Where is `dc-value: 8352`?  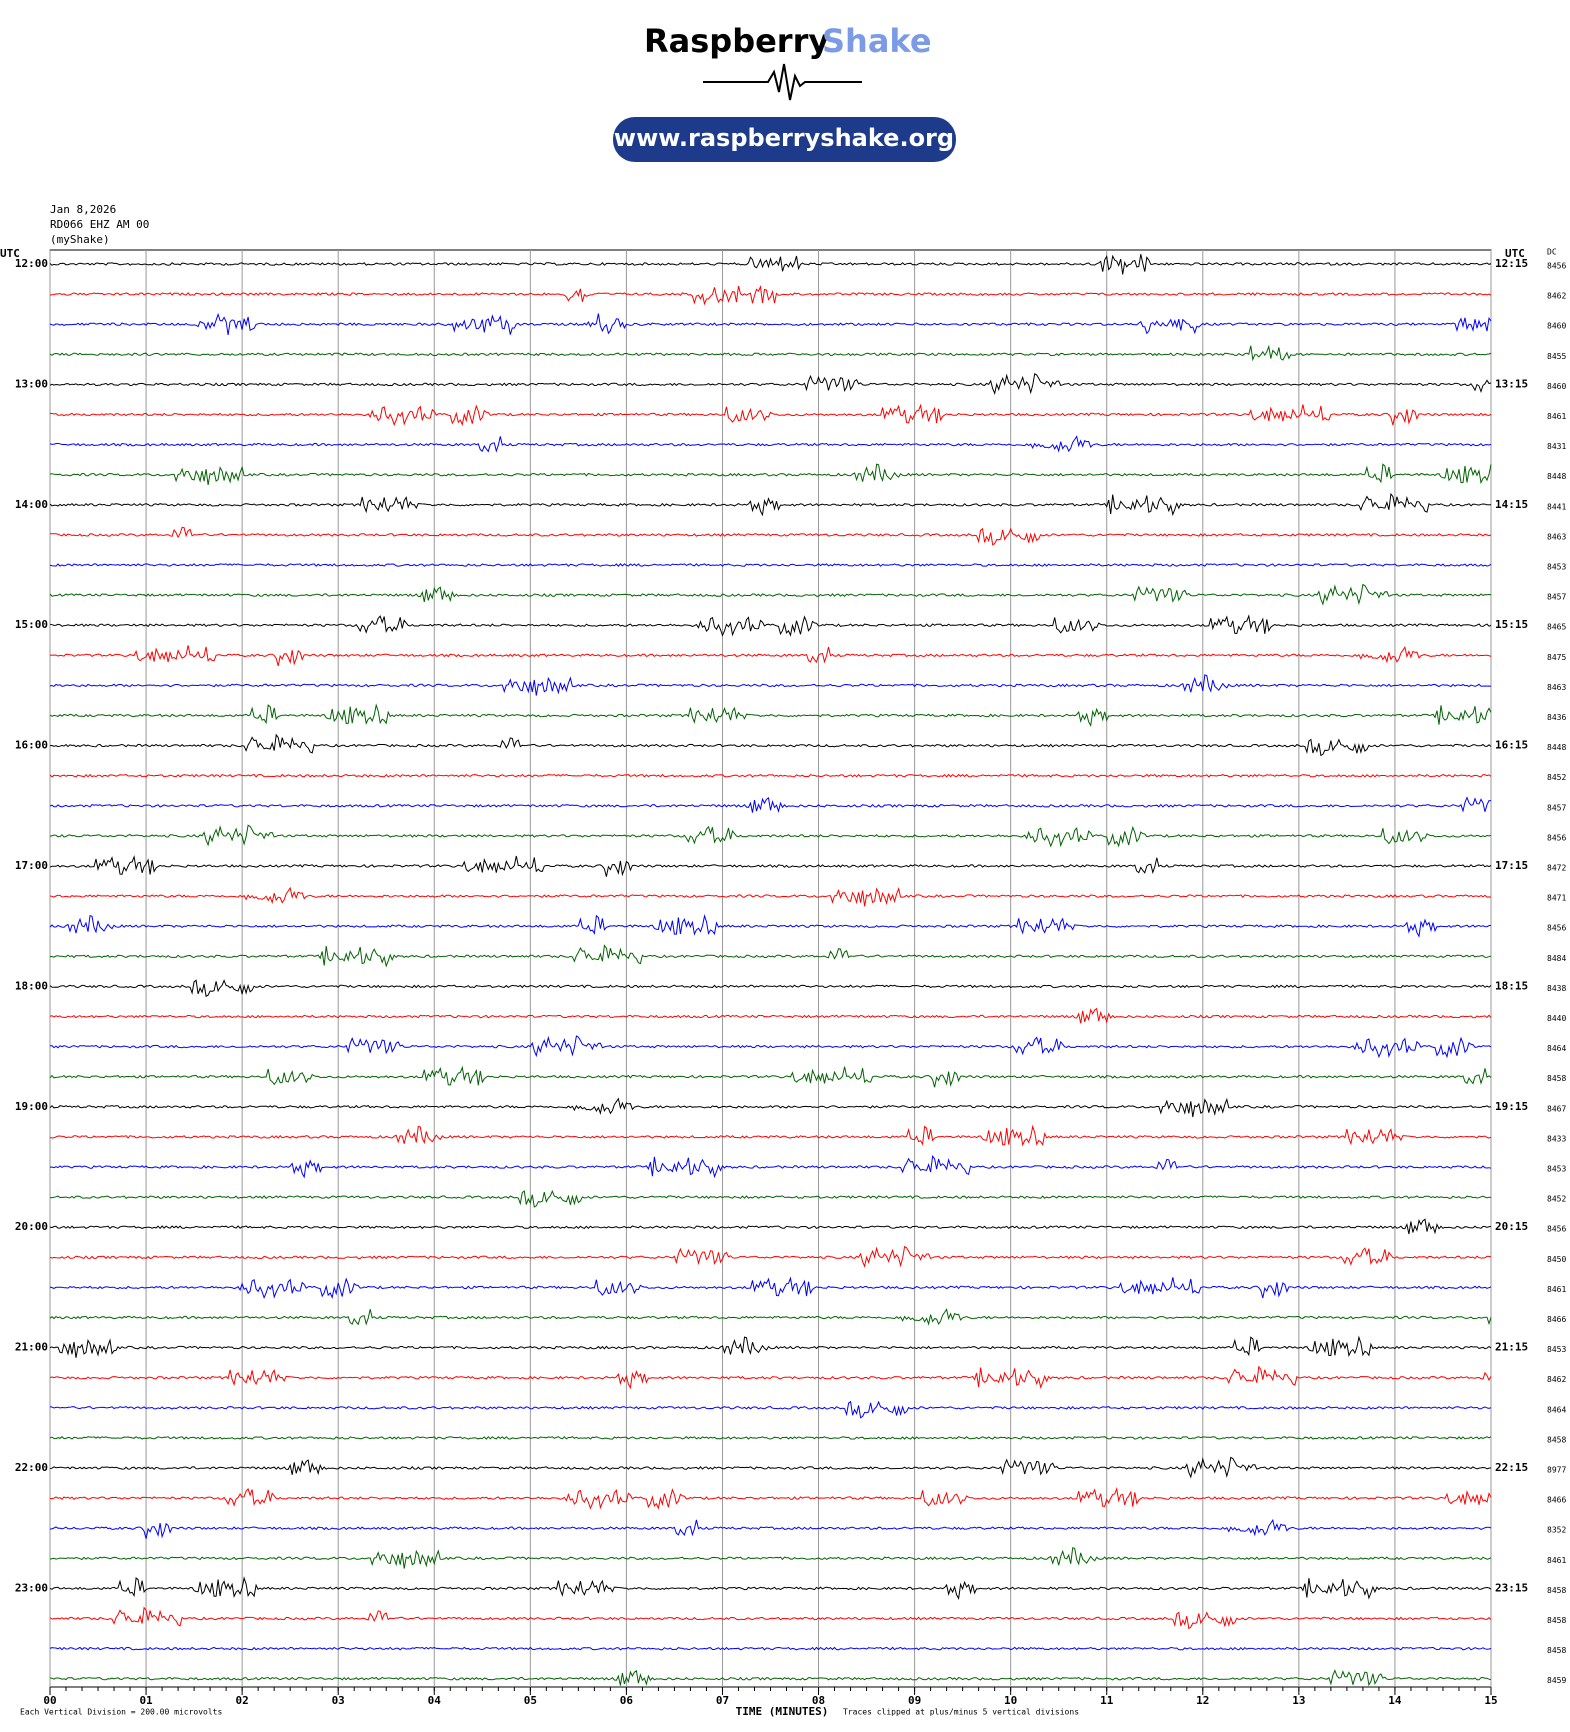
dc-value: 8352 is located at coordinates (1556, 1530).